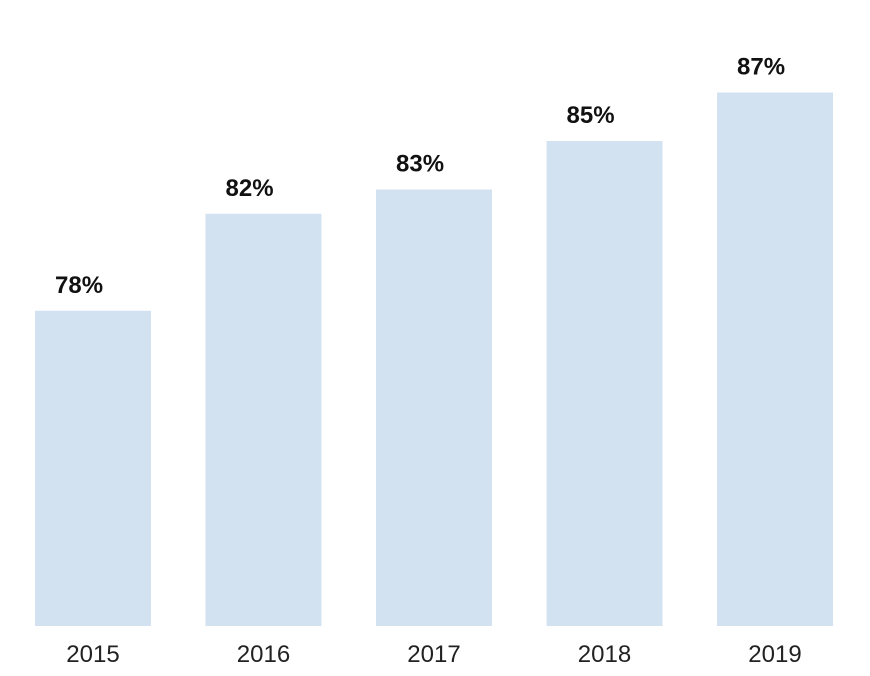 This screenshot has width=870, height=676. I want to click on bar-2017, so click(434, 407).